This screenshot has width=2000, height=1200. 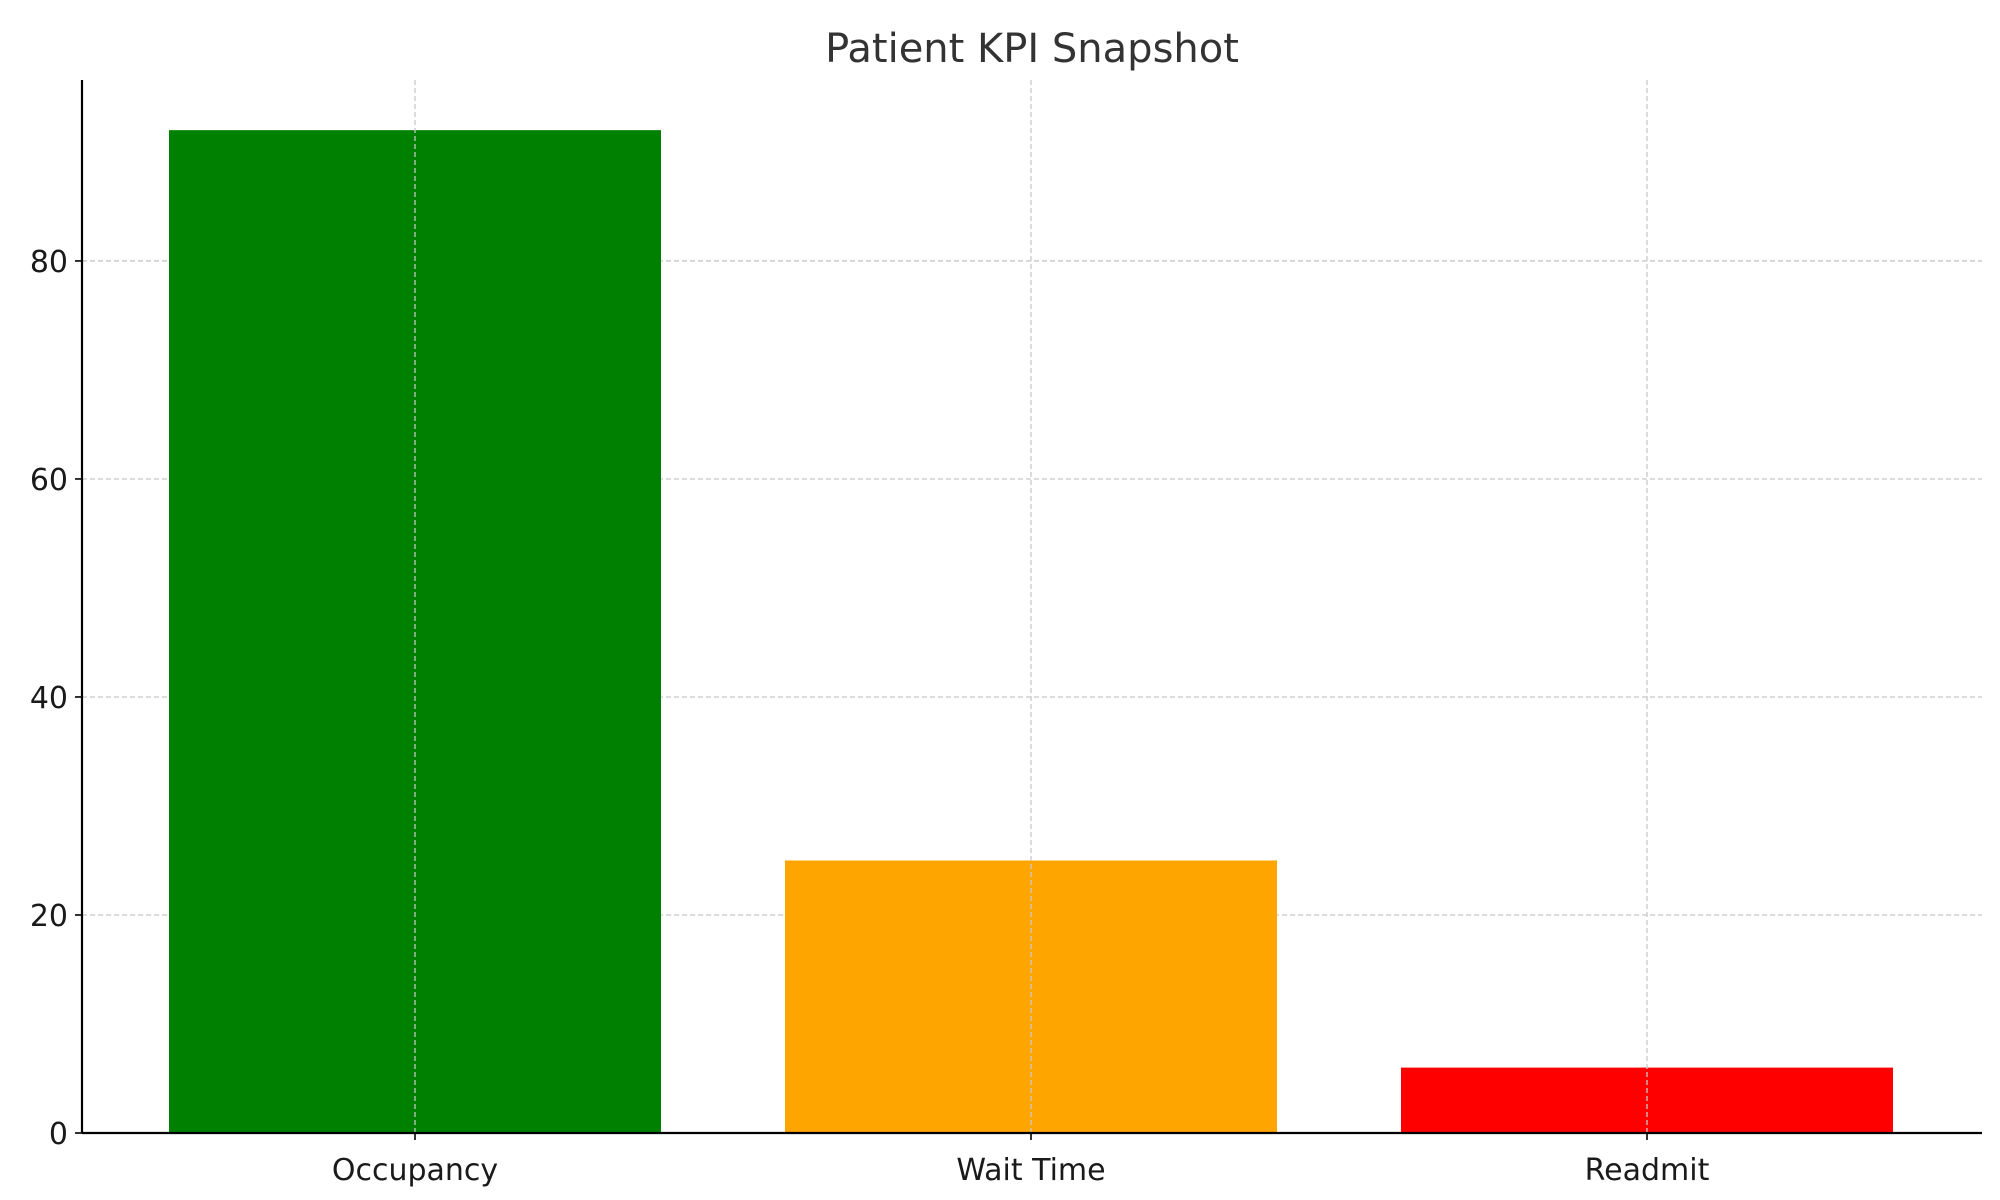 I want to click on y-tick-label-80: 80, so click(x=49, y=262).